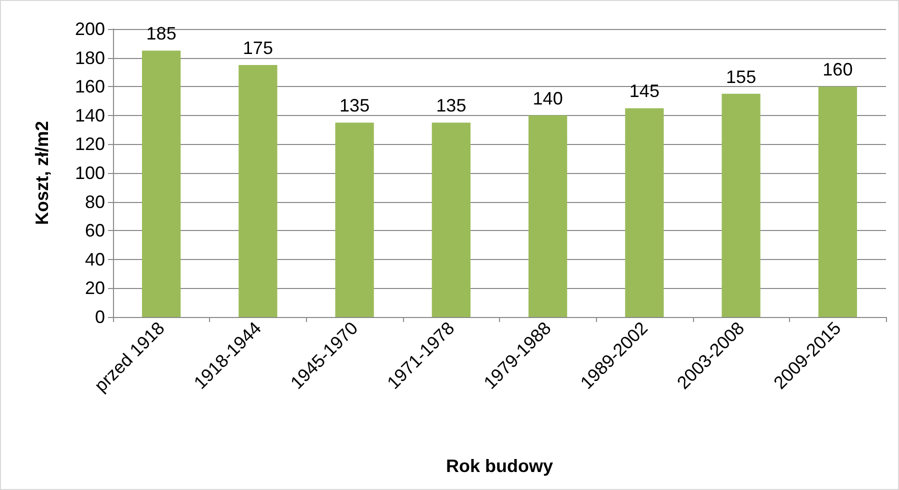  Describe the element at coordinates (89, 86) in the screenshot. I see `y-tick-label: 160` at that location.